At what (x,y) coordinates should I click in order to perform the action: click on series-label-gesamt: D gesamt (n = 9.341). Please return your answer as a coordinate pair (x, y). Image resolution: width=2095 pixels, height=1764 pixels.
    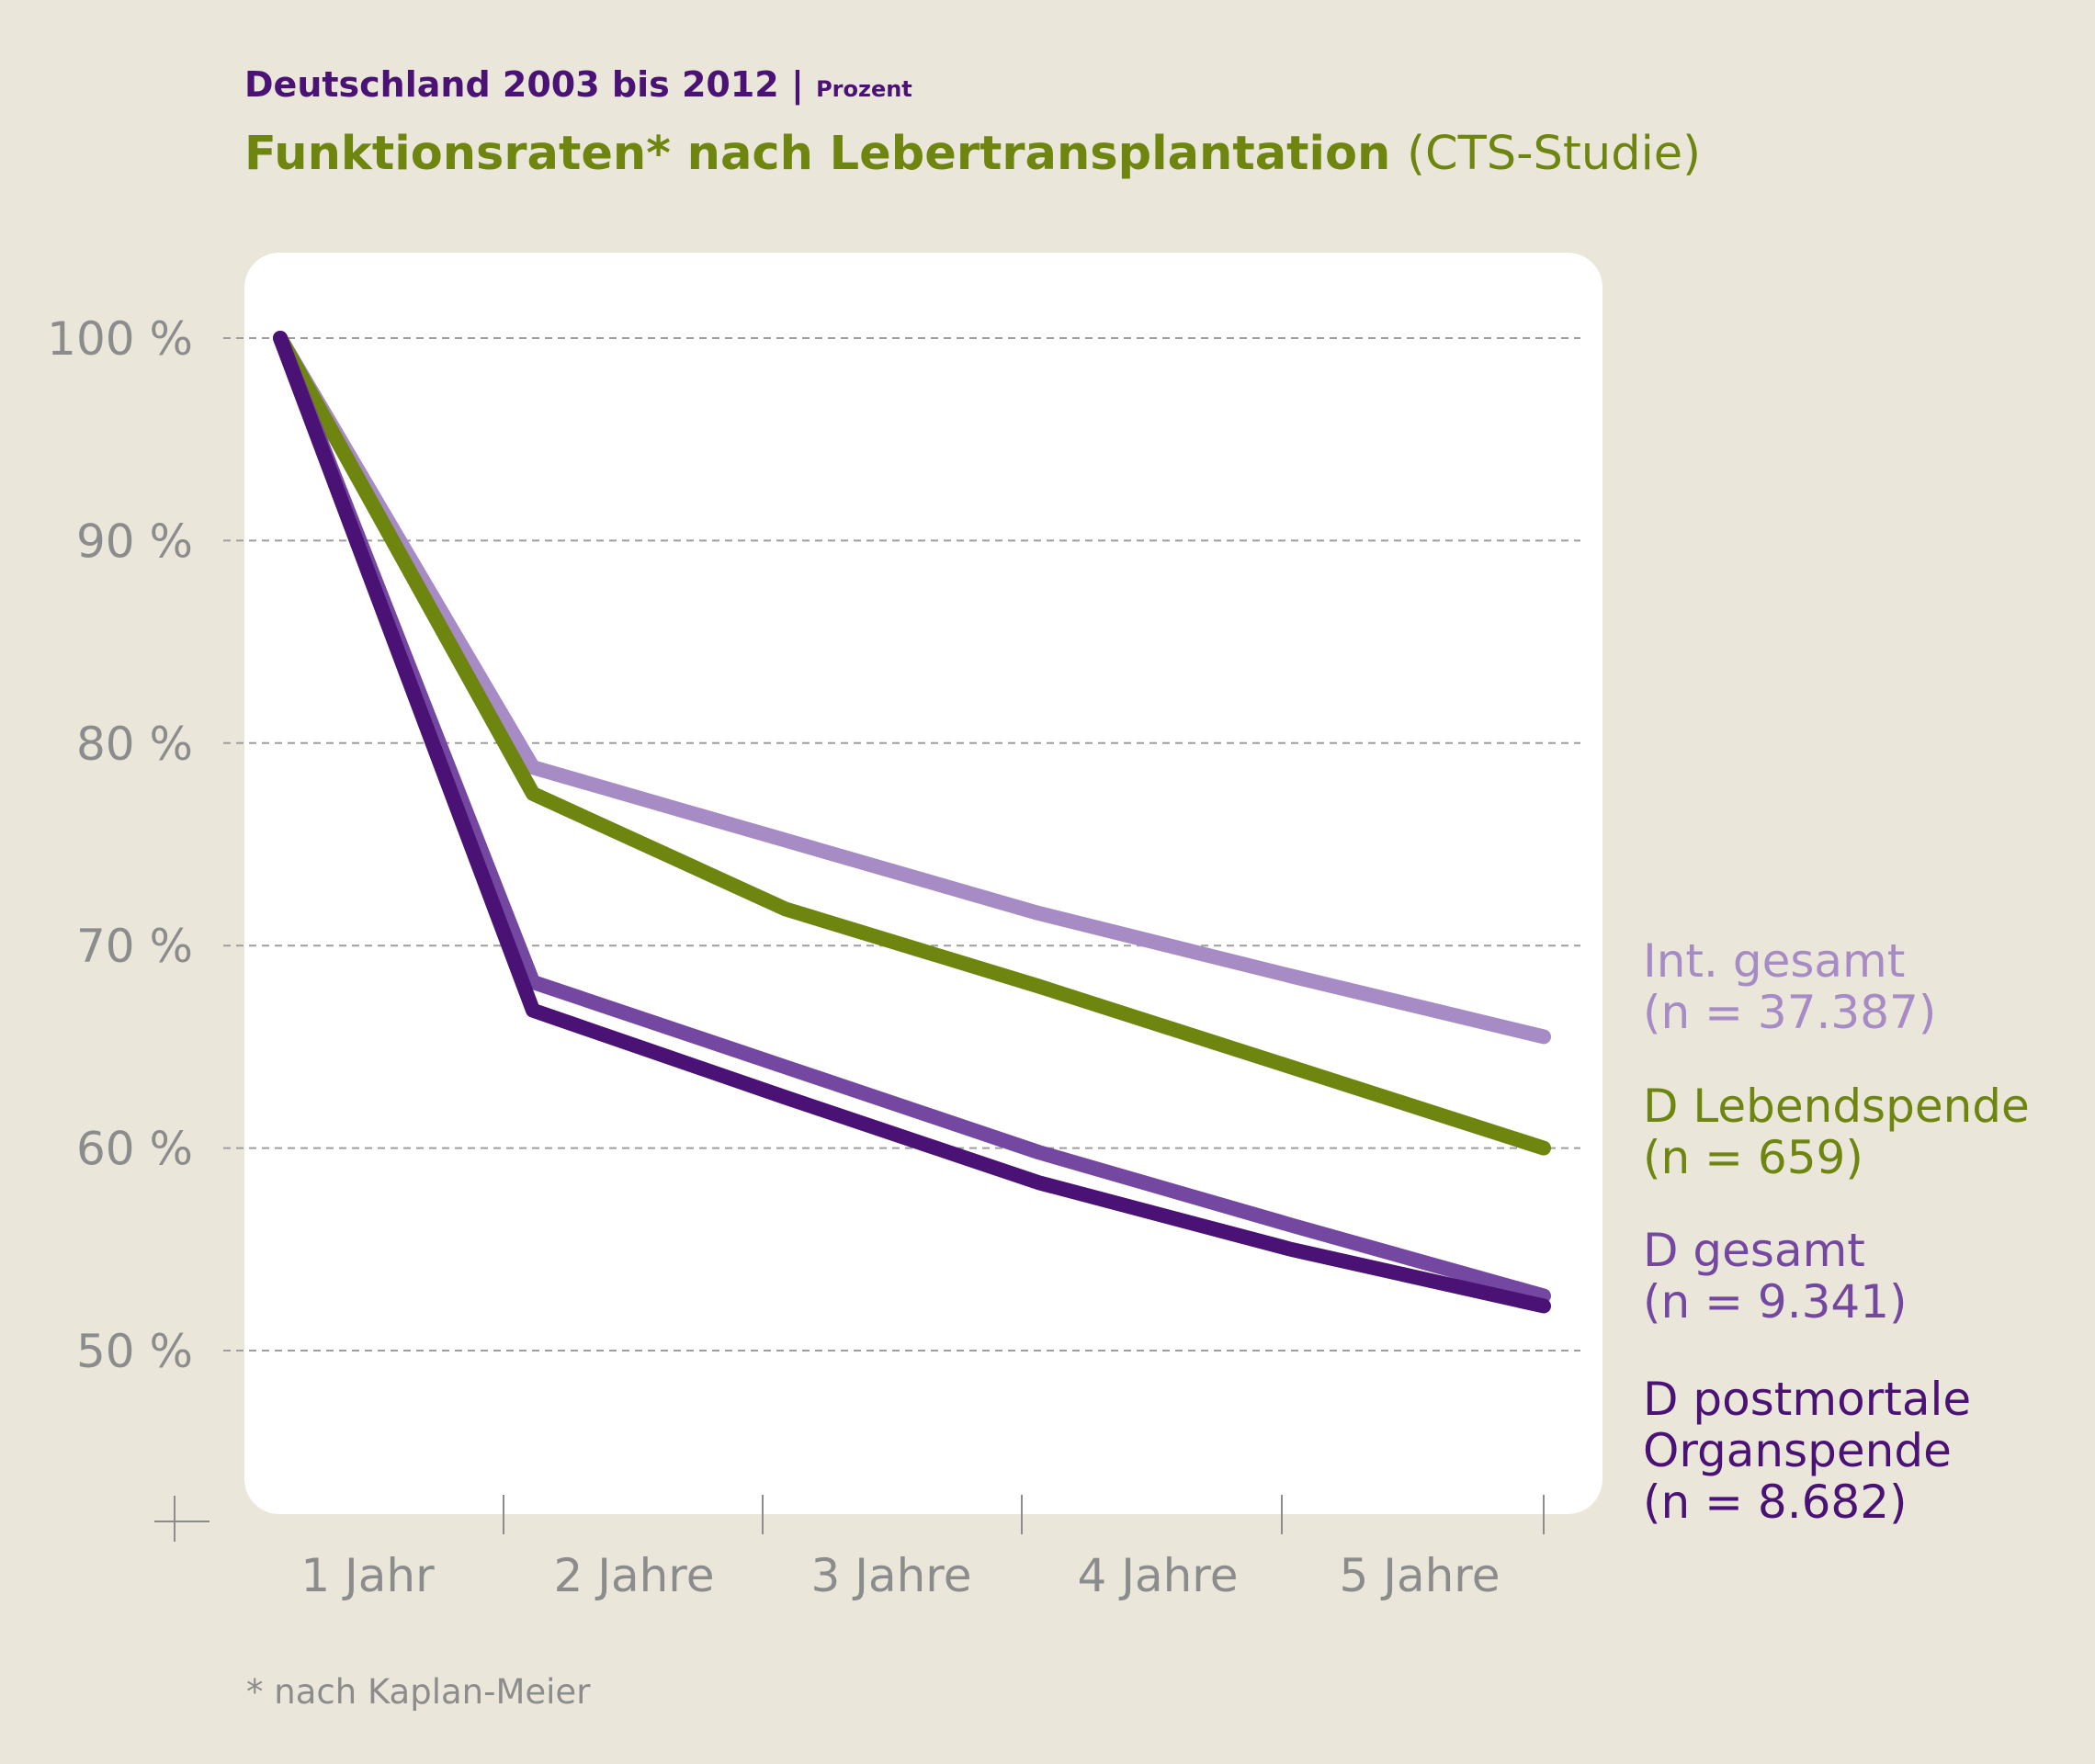
    Looking at the image, I should click on (1775, 1276).